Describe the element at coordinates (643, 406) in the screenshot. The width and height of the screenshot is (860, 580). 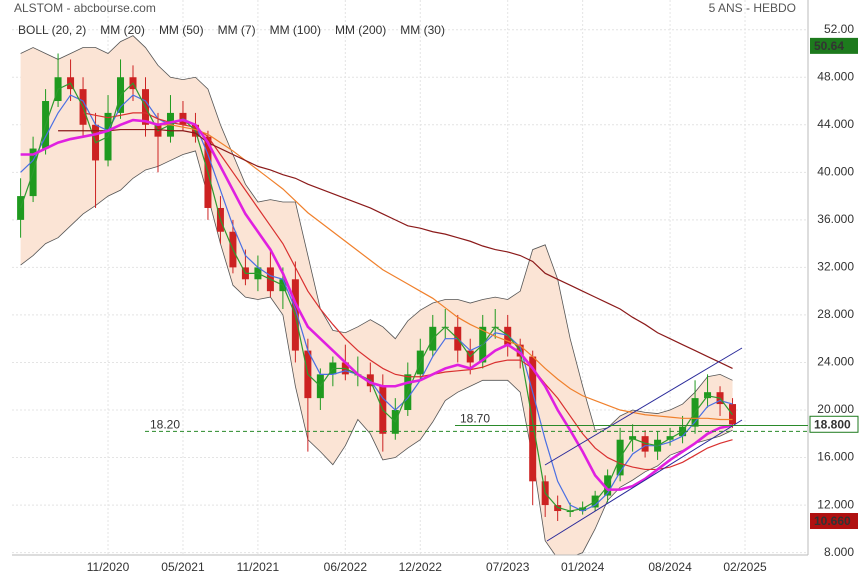
I see `trend-channel-upper` at that location.